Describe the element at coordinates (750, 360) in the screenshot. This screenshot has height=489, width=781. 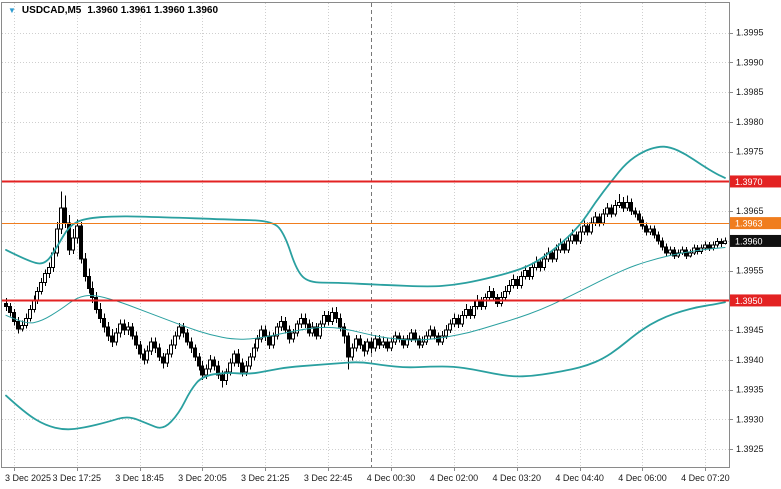
I see `price-tick-label: 1.3940` at that location.